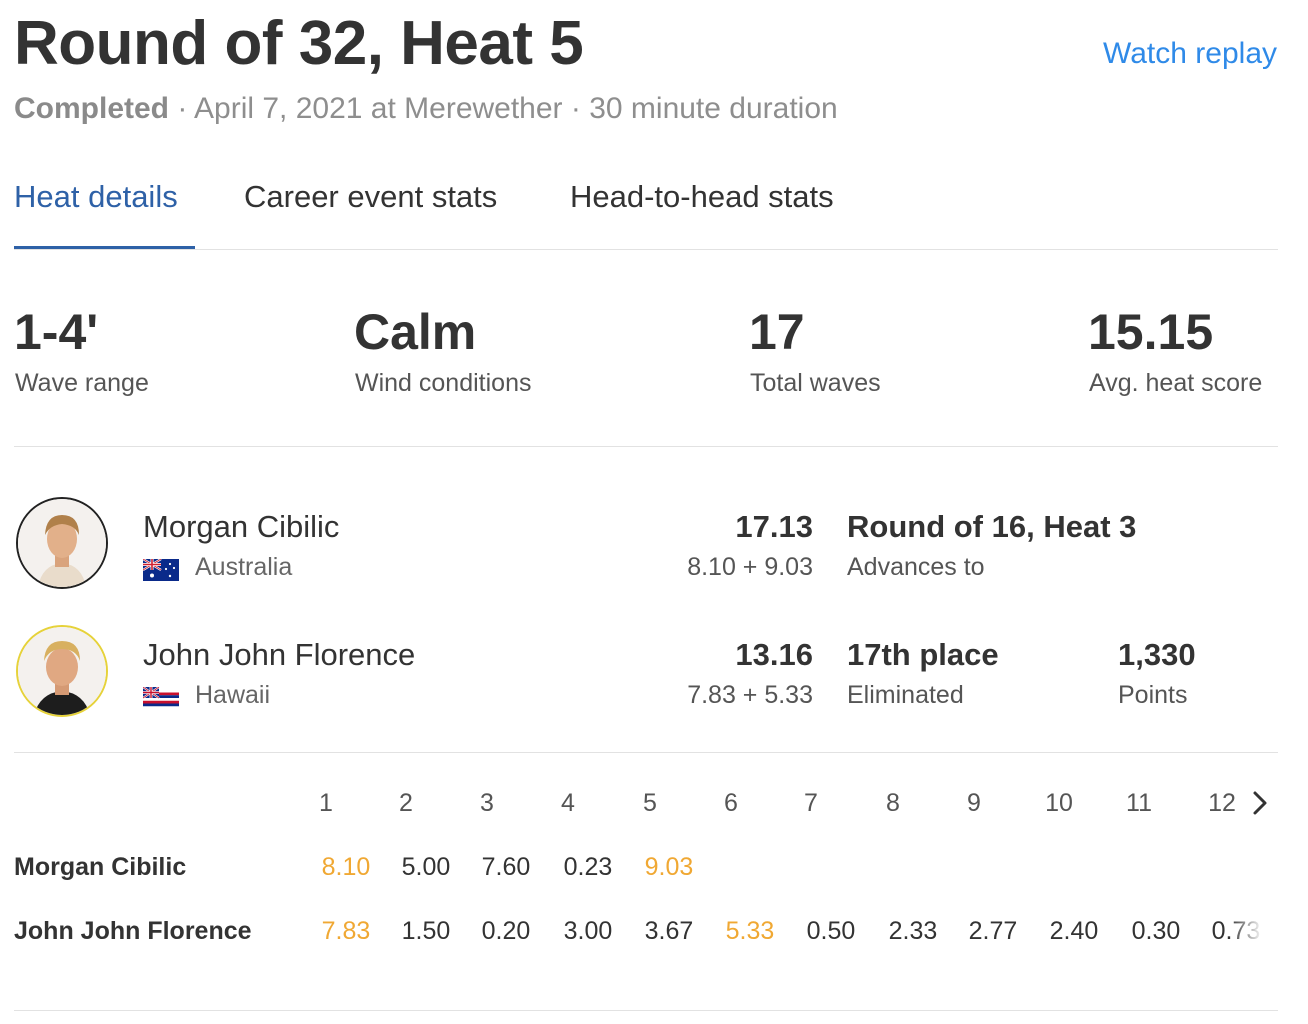  What do you see at coordinates (487, 803) in the screenshot?
I see `wave-number: 3` at bounding box center [487, 803].